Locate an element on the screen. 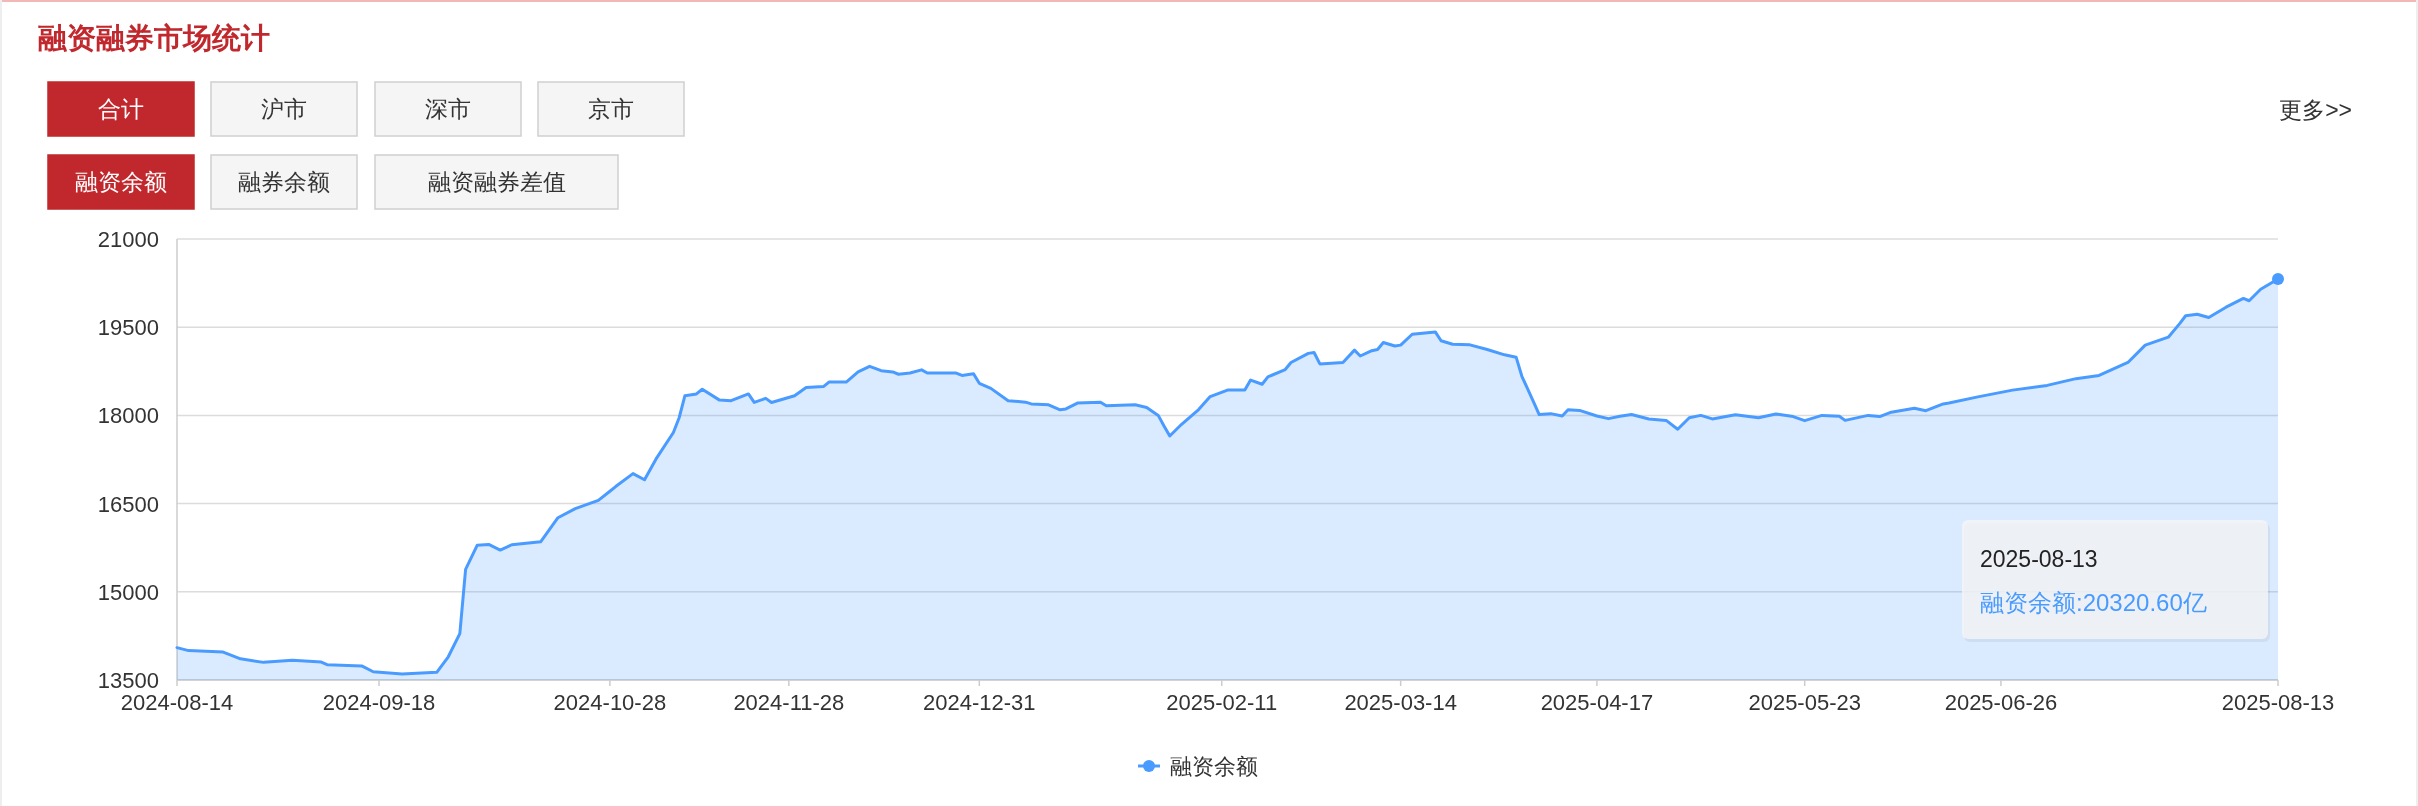 Image resolution: width=2418 pixels, height=806 pixels. x-tick-label: 2025-05-23 is located at coordinates (1804, 702).